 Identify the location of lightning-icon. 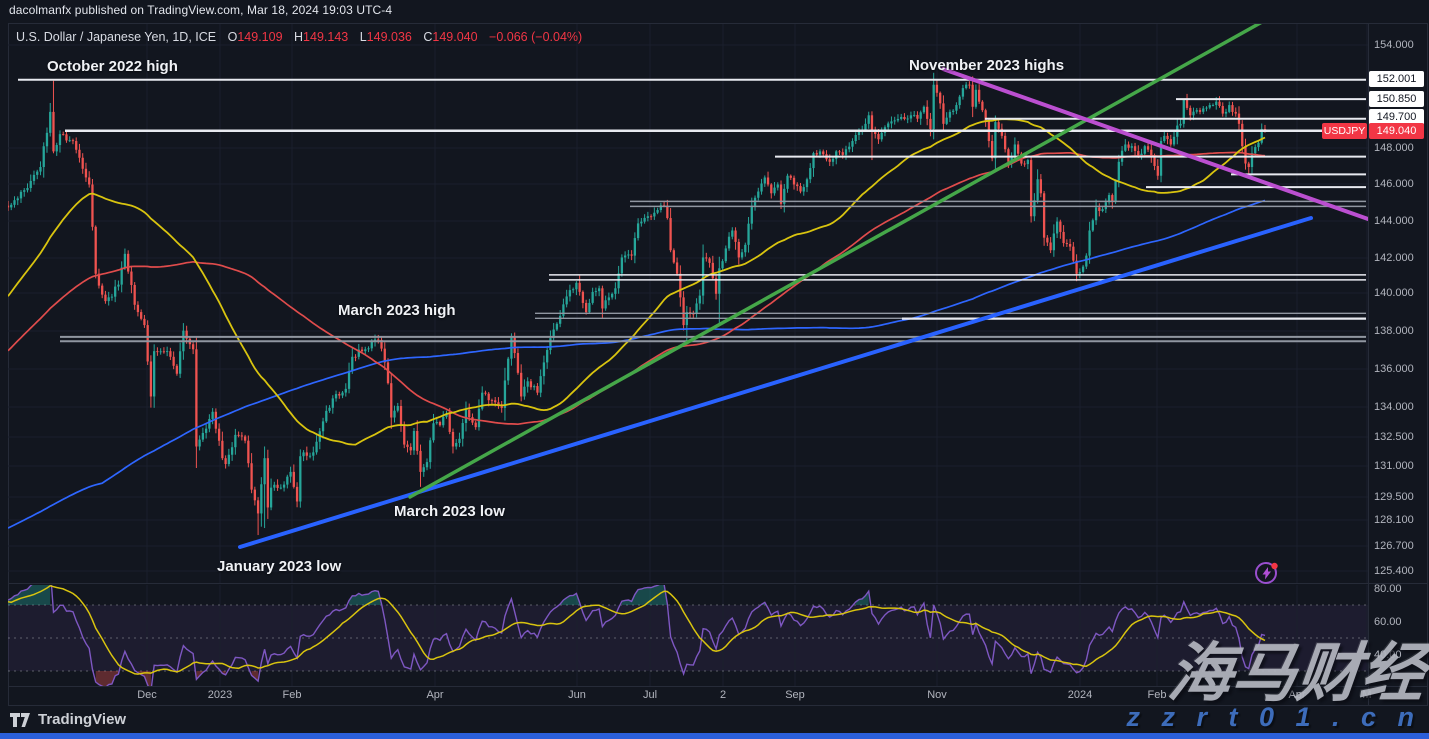
(1266, 573).